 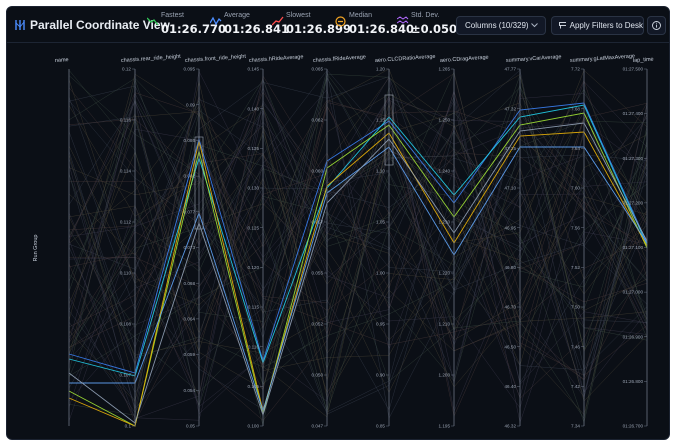 What do you see at coordinates (445, 273) in the screenshot?
I see `tick-label: 1.220` at bounding box center [445, 273].